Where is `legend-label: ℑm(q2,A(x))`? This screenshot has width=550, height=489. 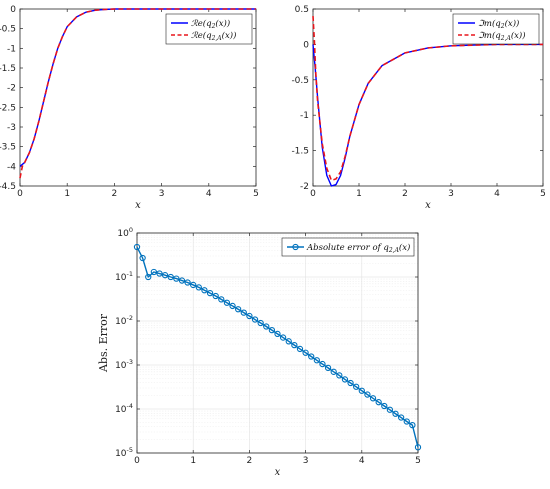
legend-label: ℑm(q2,A(x)) is located at coordinates (502, 36).